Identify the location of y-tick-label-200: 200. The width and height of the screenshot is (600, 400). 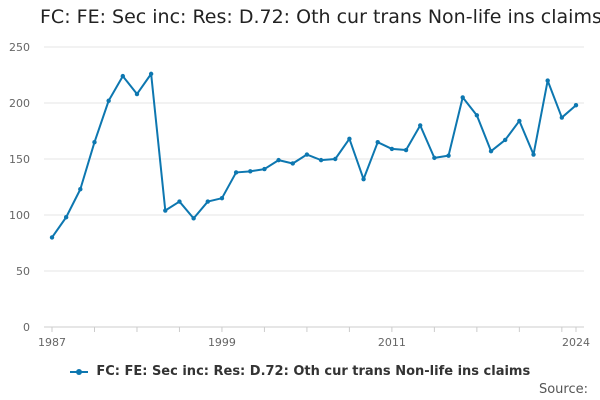
(19, 103).